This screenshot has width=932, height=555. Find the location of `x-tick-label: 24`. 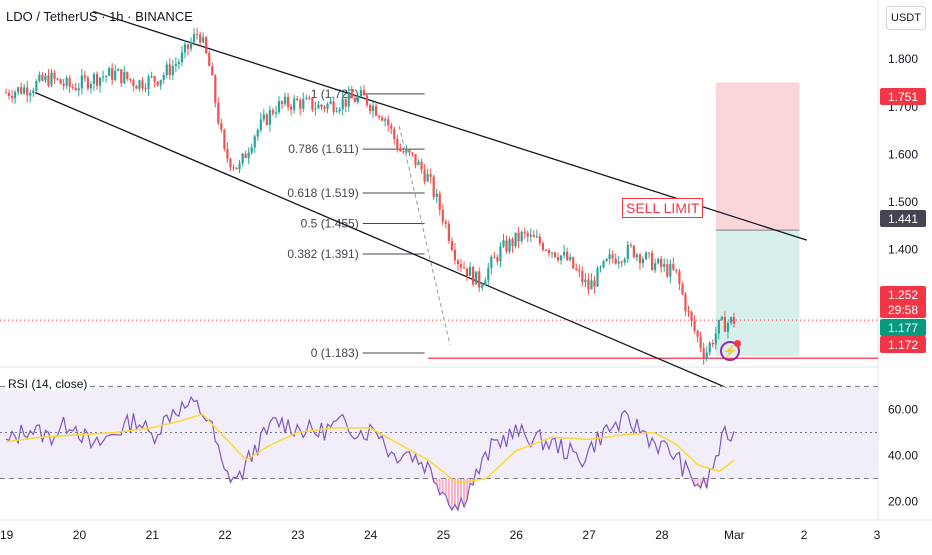

x-tick-label: 24 is located at coordinates (371, 535).